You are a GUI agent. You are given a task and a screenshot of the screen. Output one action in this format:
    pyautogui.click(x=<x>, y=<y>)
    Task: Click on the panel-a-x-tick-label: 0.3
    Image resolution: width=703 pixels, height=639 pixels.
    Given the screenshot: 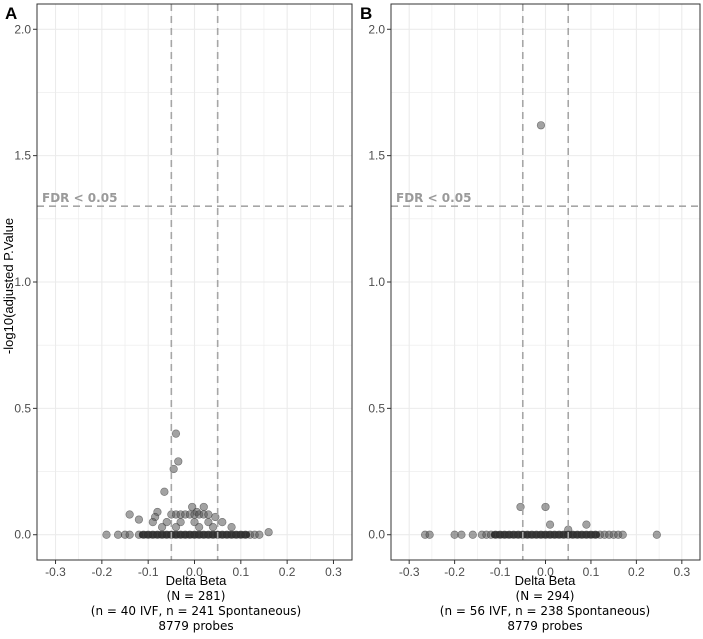 What is the action you would take?
    pyautogui.click(x=333, y=572)
    